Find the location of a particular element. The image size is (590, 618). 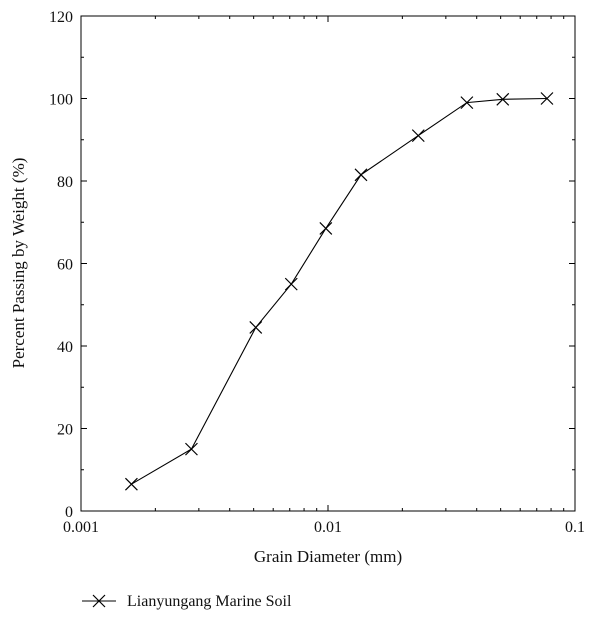

y-tick-label: 40 is located at coordinates (65, 347).